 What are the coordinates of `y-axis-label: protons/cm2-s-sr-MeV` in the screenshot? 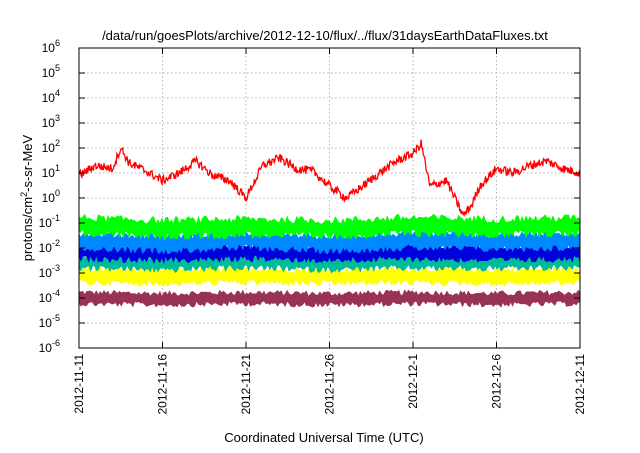 It's located at (27, 197).